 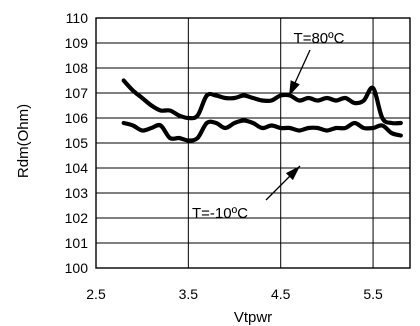 What do you see at coordinates (234, 294) in the screenshot?
I see `x-axis-tick-labels: 2.5 3.5 4.5 5.5` at bounding box center [234, 294].